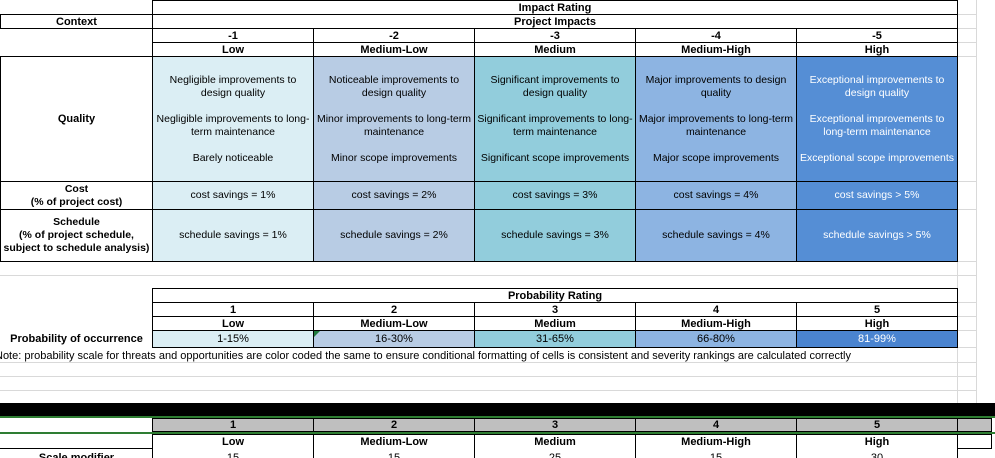 The width and height of the screenshot is (995, 458). What do you see at coordinates (716, 49) in the screenshot?
I see `impact-level-header: Medium-High` at bounding box center [716, 49].